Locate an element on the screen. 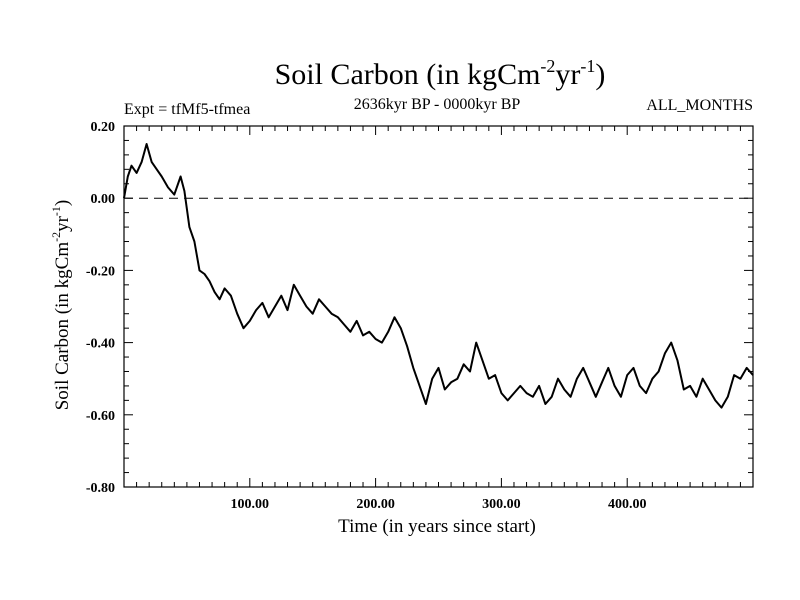  y-tick-labels: 0.20 0.00 -0.20 -0.40 -0.60 -0.80 is located at coordinates (100, 308).